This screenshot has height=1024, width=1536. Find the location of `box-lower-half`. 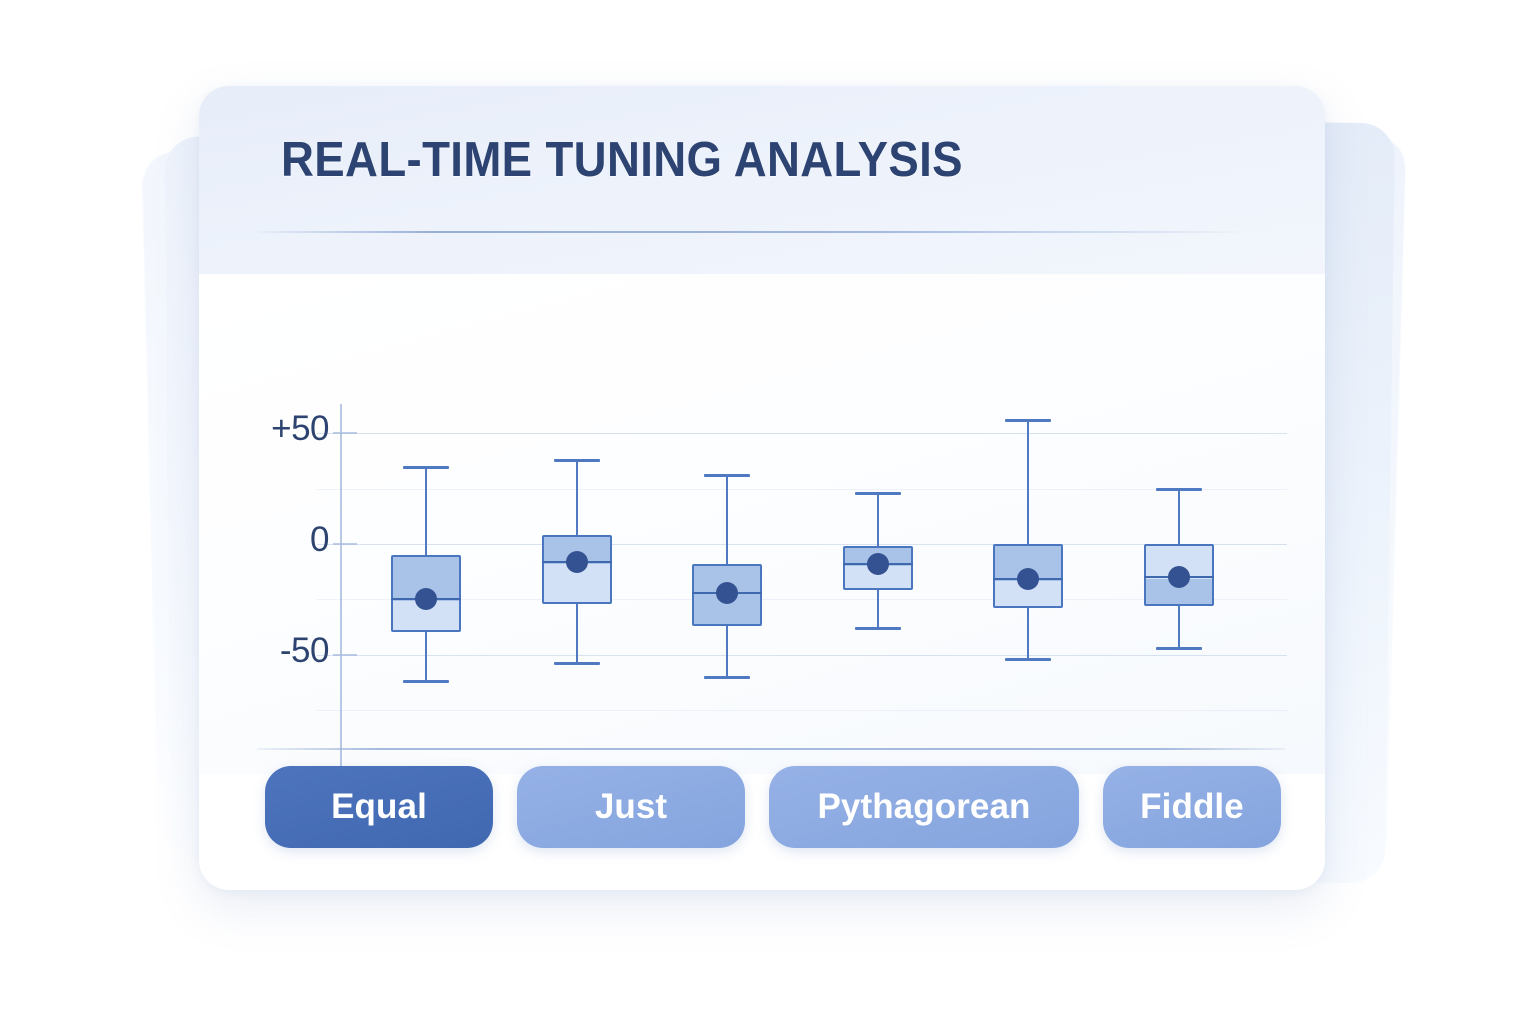

box-lower-half is located at coordinates (877, 577).